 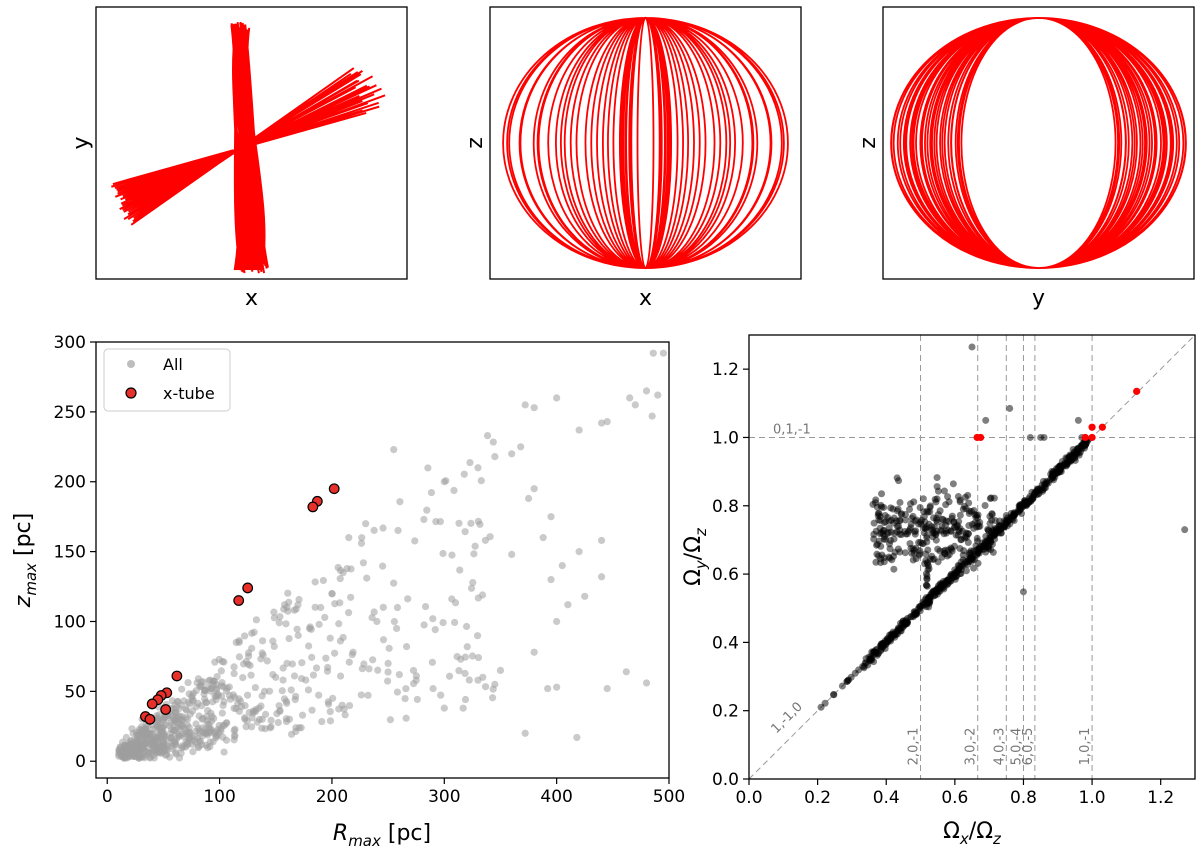 I want to click on x-tick-label: 200, so click(x=332, y=797).